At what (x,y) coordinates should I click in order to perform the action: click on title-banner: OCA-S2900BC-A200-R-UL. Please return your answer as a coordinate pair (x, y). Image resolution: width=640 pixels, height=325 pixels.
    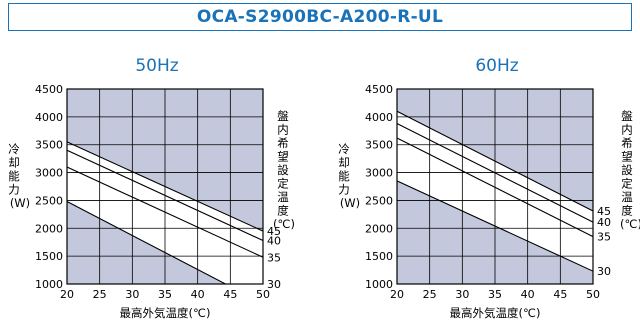
    Looking at the image, I should click on (320, 17).